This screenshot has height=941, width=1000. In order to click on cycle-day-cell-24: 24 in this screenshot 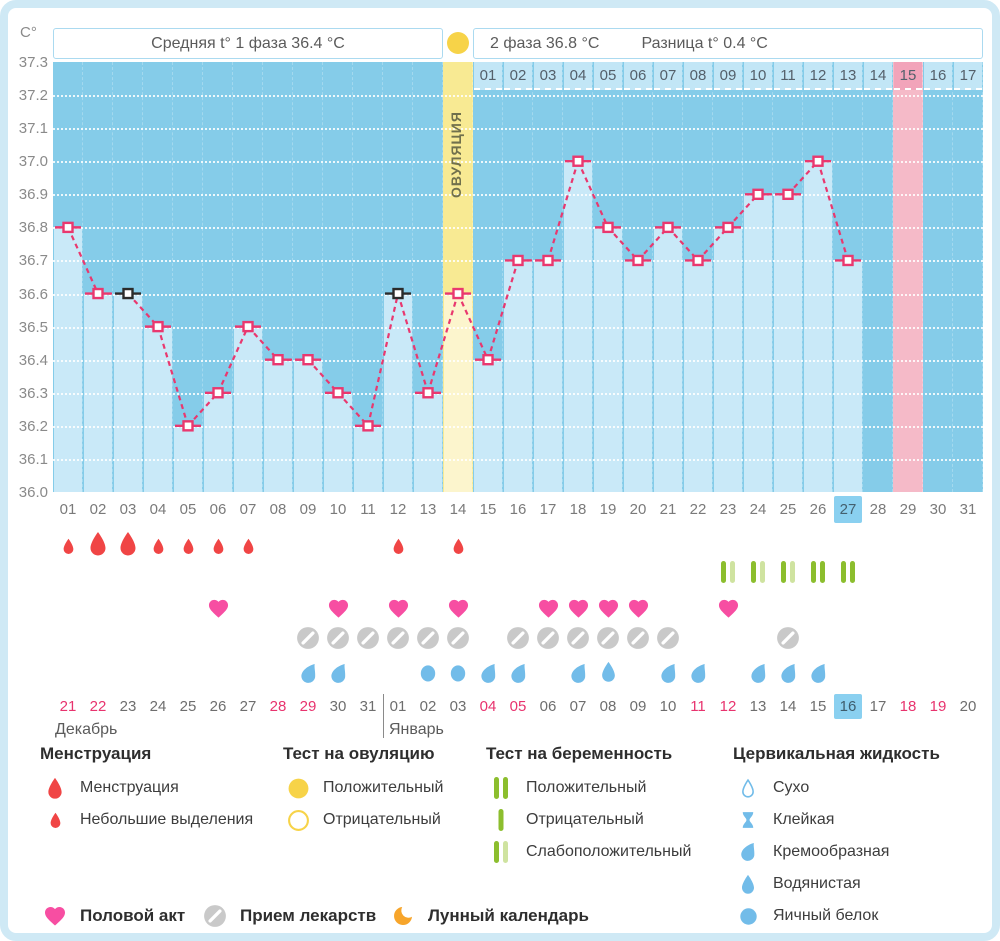, I will do `click(758, 509)`.